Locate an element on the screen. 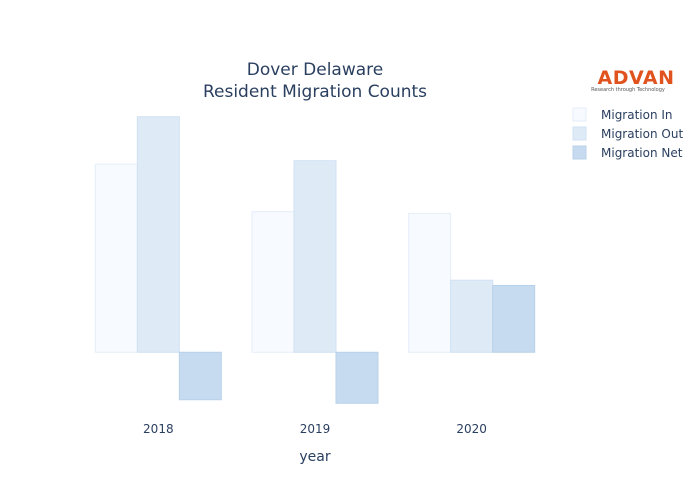  bar-migration-in-2020 is located at coordinates (430, 282).